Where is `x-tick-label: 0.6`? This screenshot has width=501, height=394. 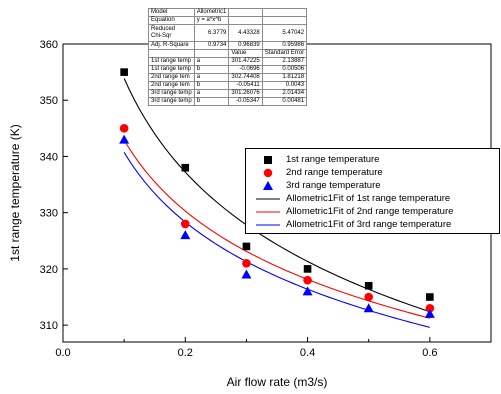 x-tick-label: 0.6 is located at coordinates (429, 353).